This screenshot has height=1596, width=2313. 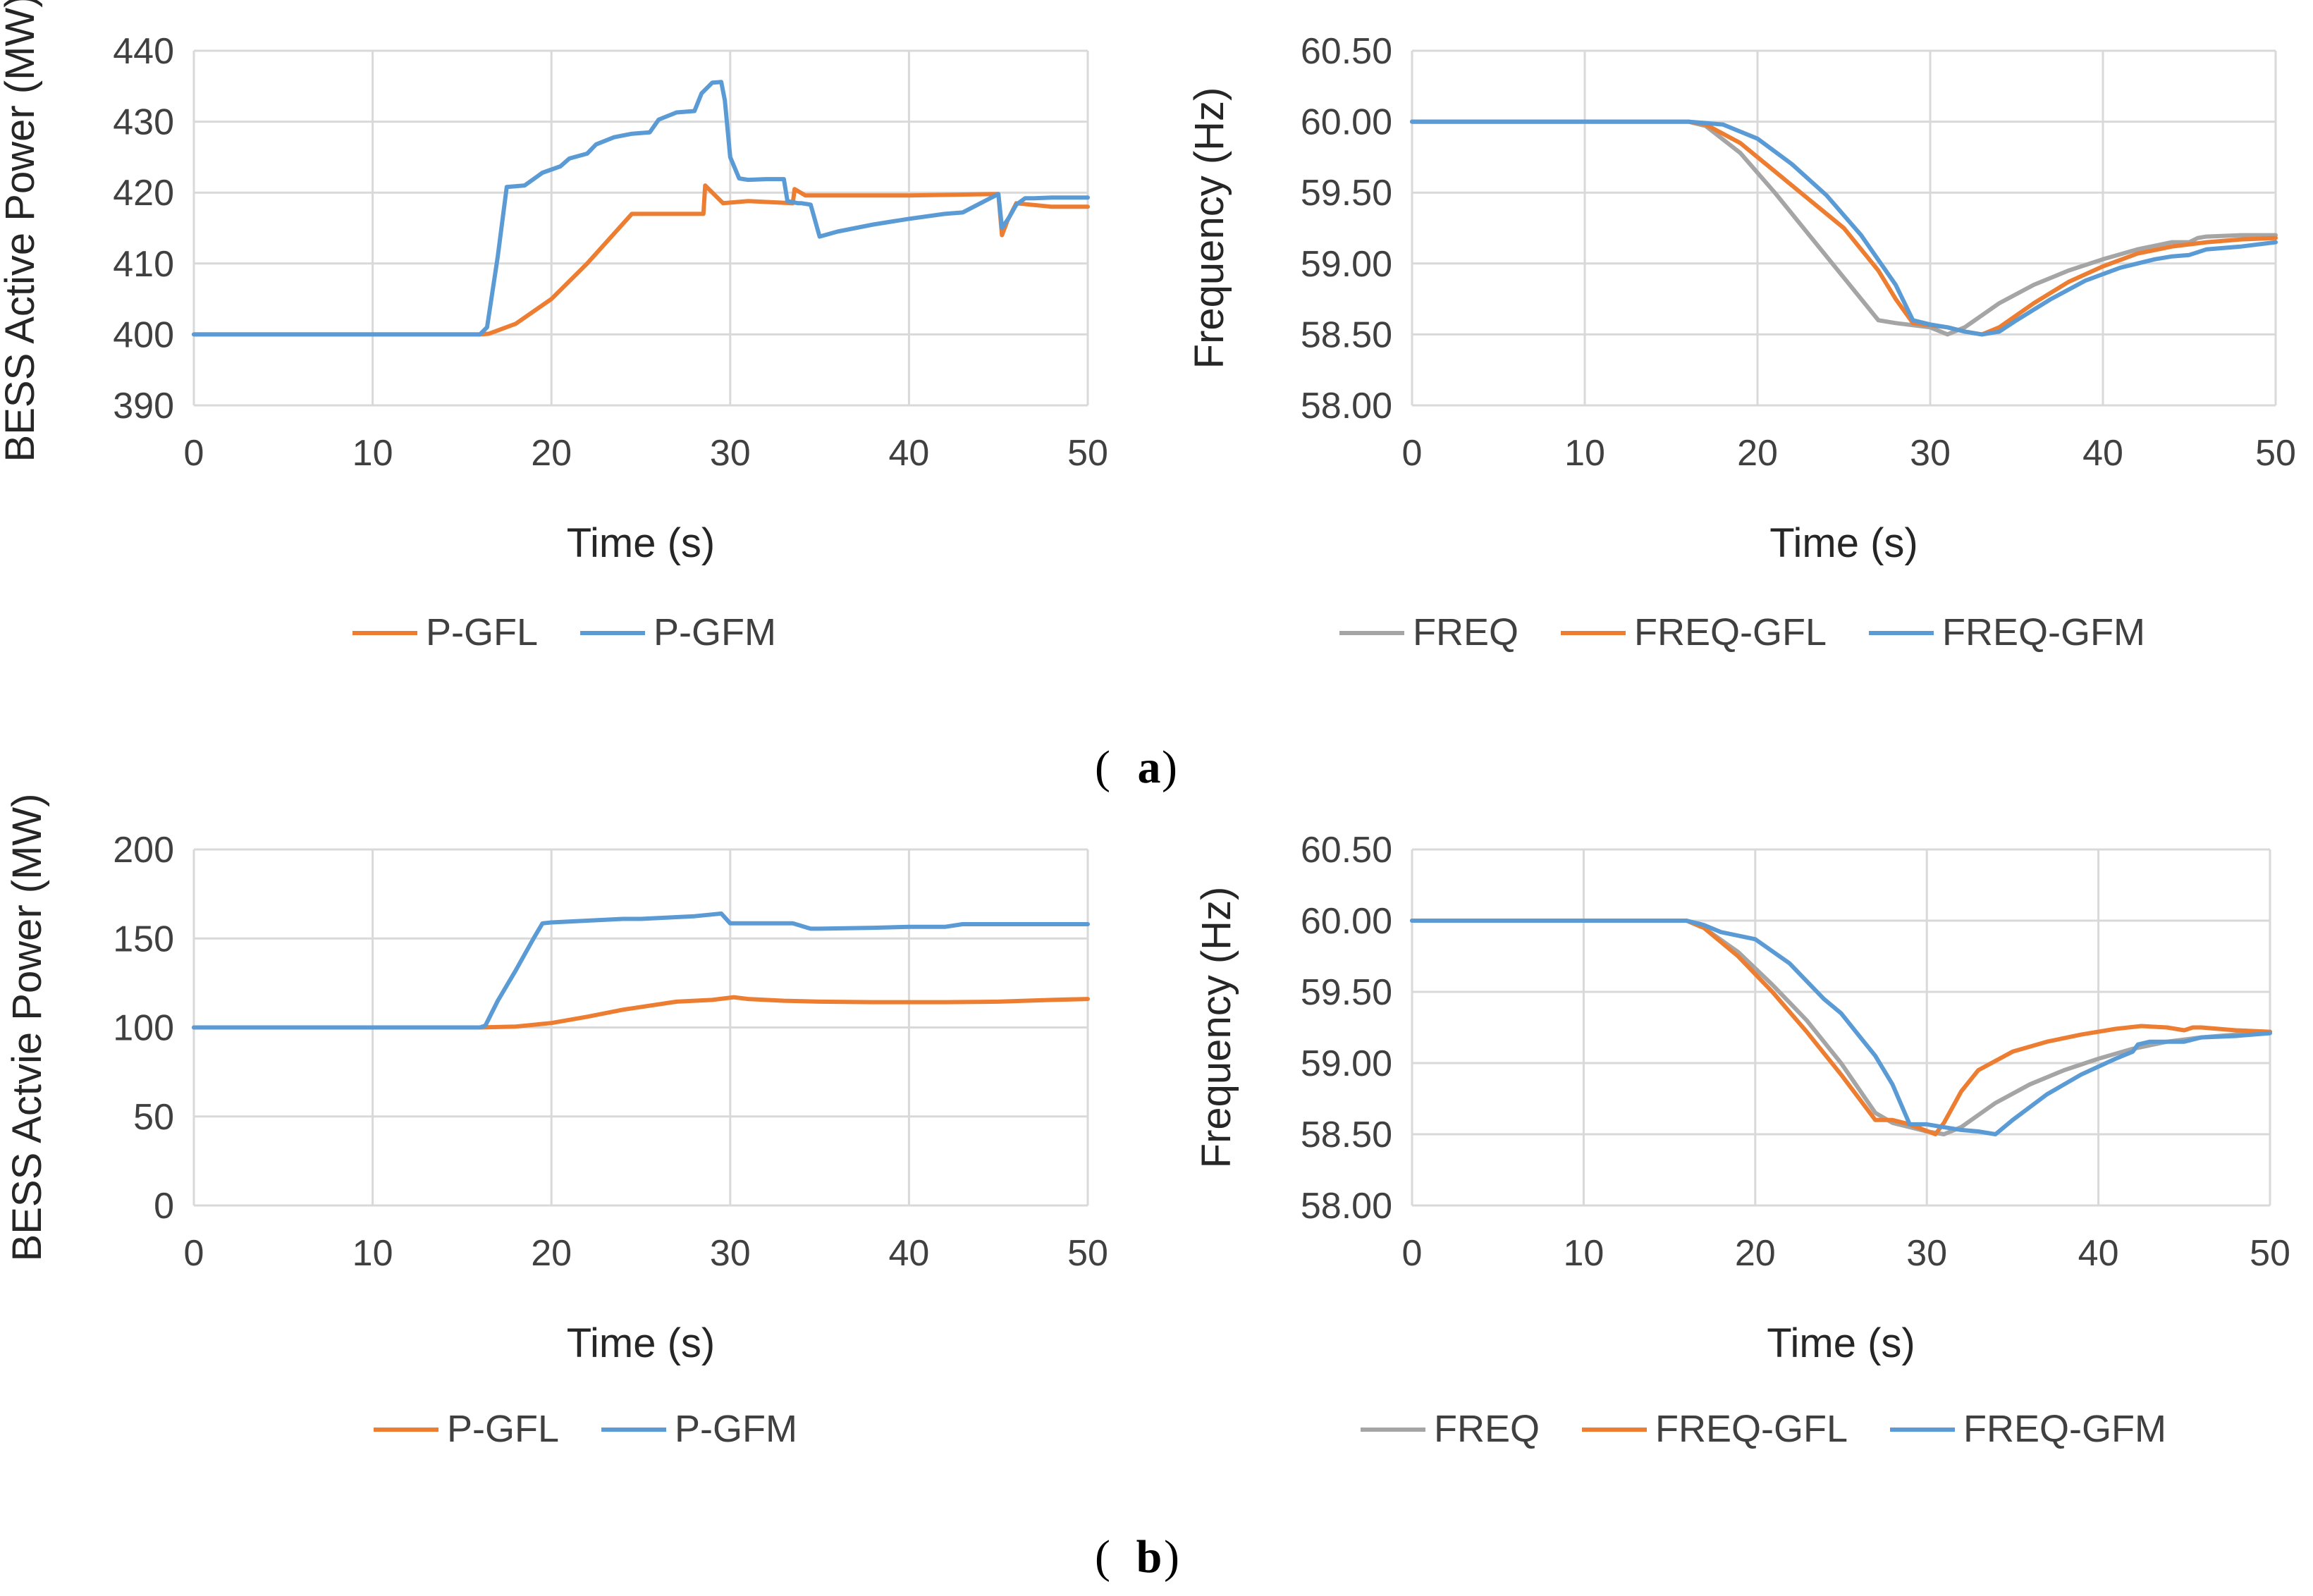 What do you see at coordinates (143, 939) in the screenshot?
I see `y-tick-label: 150` at bounding box center [143, 939].